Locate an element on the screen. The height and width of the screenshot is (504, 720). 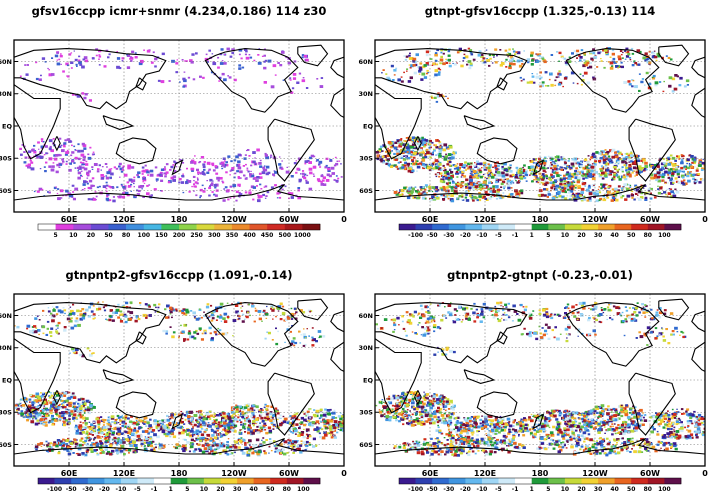
colorbar-label: 10 is located at coordinates (73, 235).